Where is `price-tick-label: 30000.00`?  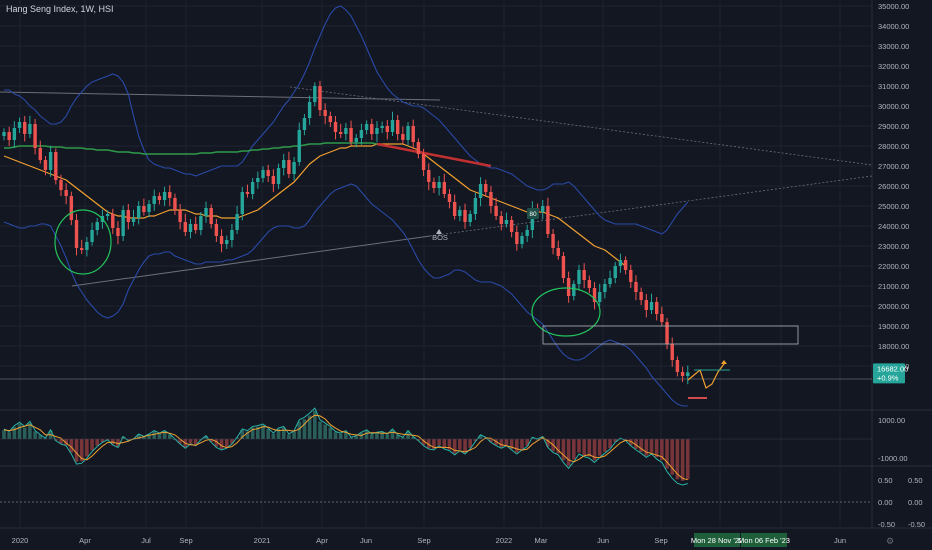 price-tick-label: 30000.00 is located at coordinates (893, 106).